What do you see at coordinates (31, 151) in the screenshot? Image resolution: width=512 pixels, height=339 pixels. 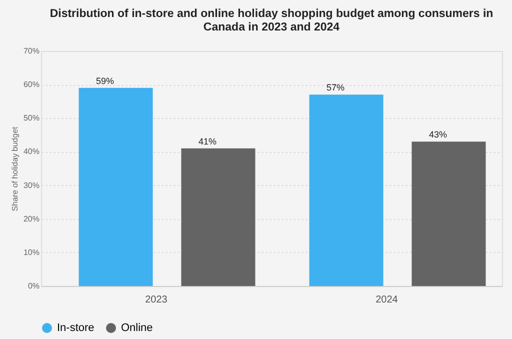 I see `y-tick-label: 40%` at bounding box center [31, 151].